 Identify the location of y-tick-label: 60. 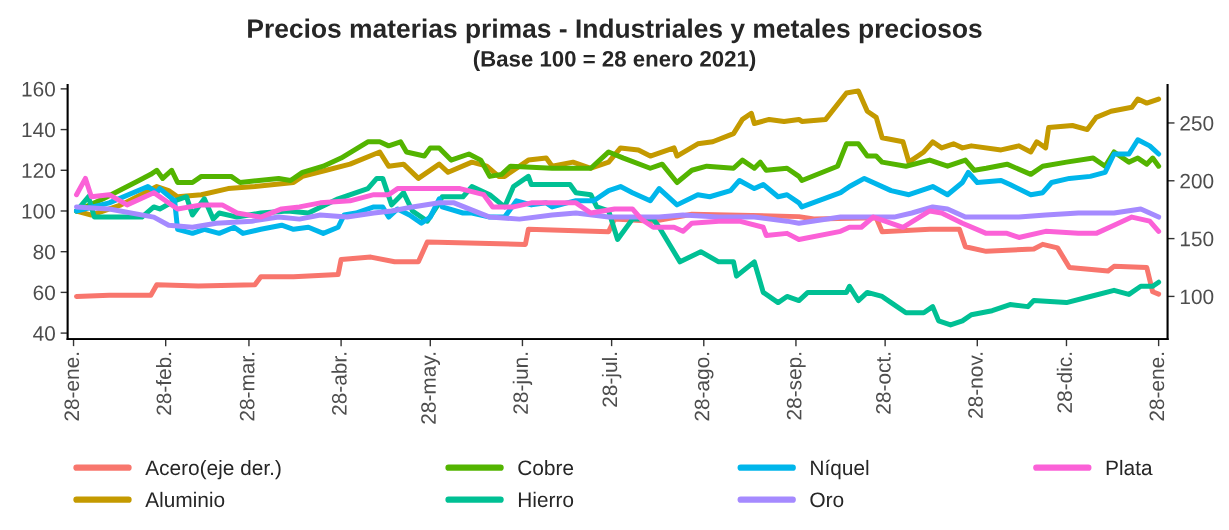
(44, 293).